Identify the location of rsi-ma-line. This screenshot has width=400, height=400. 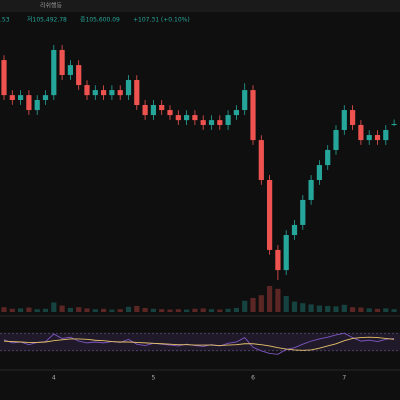
(199, 343).